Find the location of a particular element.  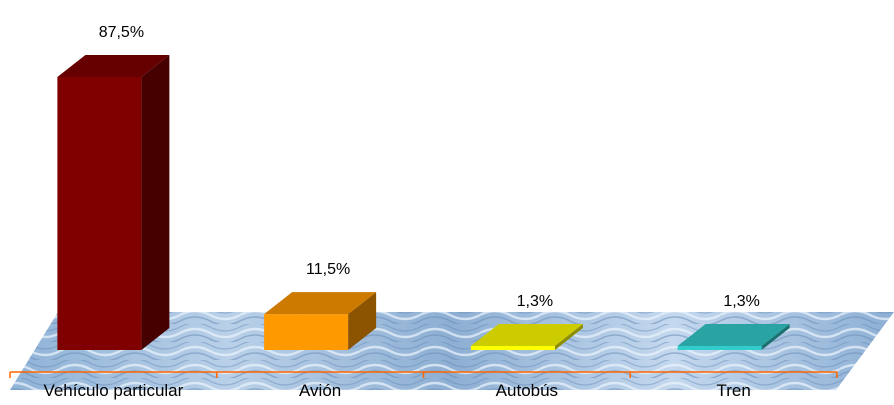

x-tick-label: Autobús is located at coordinates (527, 390).